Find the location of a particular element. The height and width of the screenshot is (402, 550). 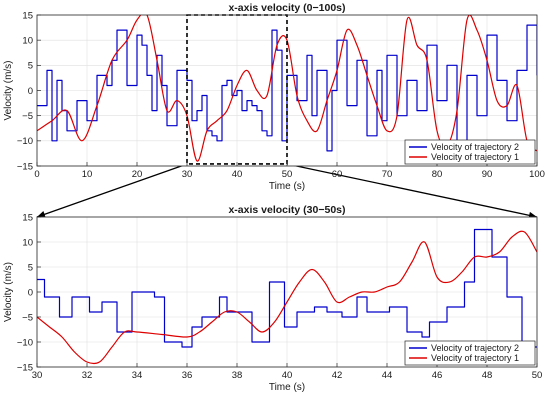

x-tick-label: 48 is located at coordinates (487, 375).